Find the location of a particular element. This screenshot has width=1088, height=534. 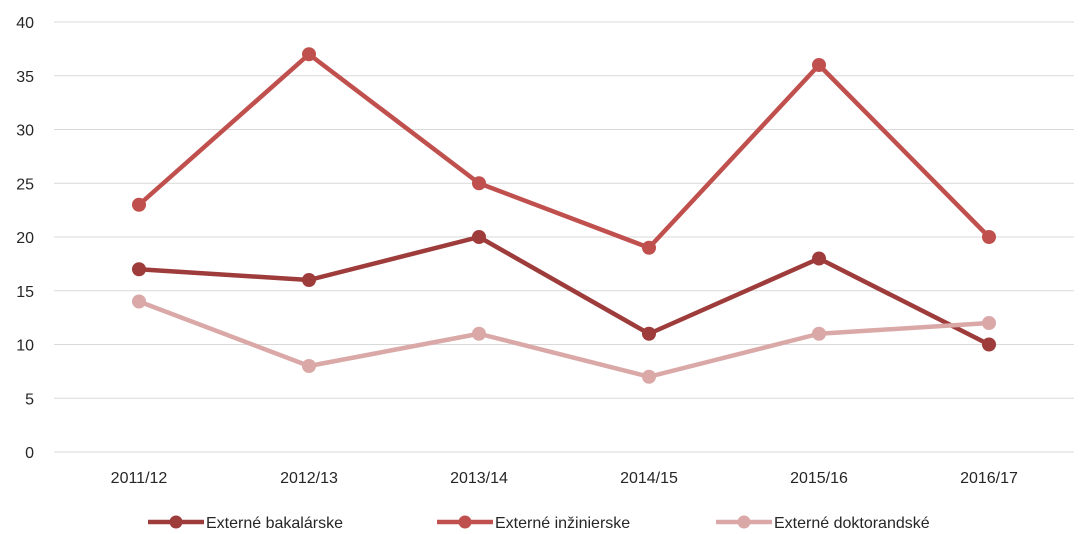

legend-label: Externé doktorandské is located at coordinates (852, 523).